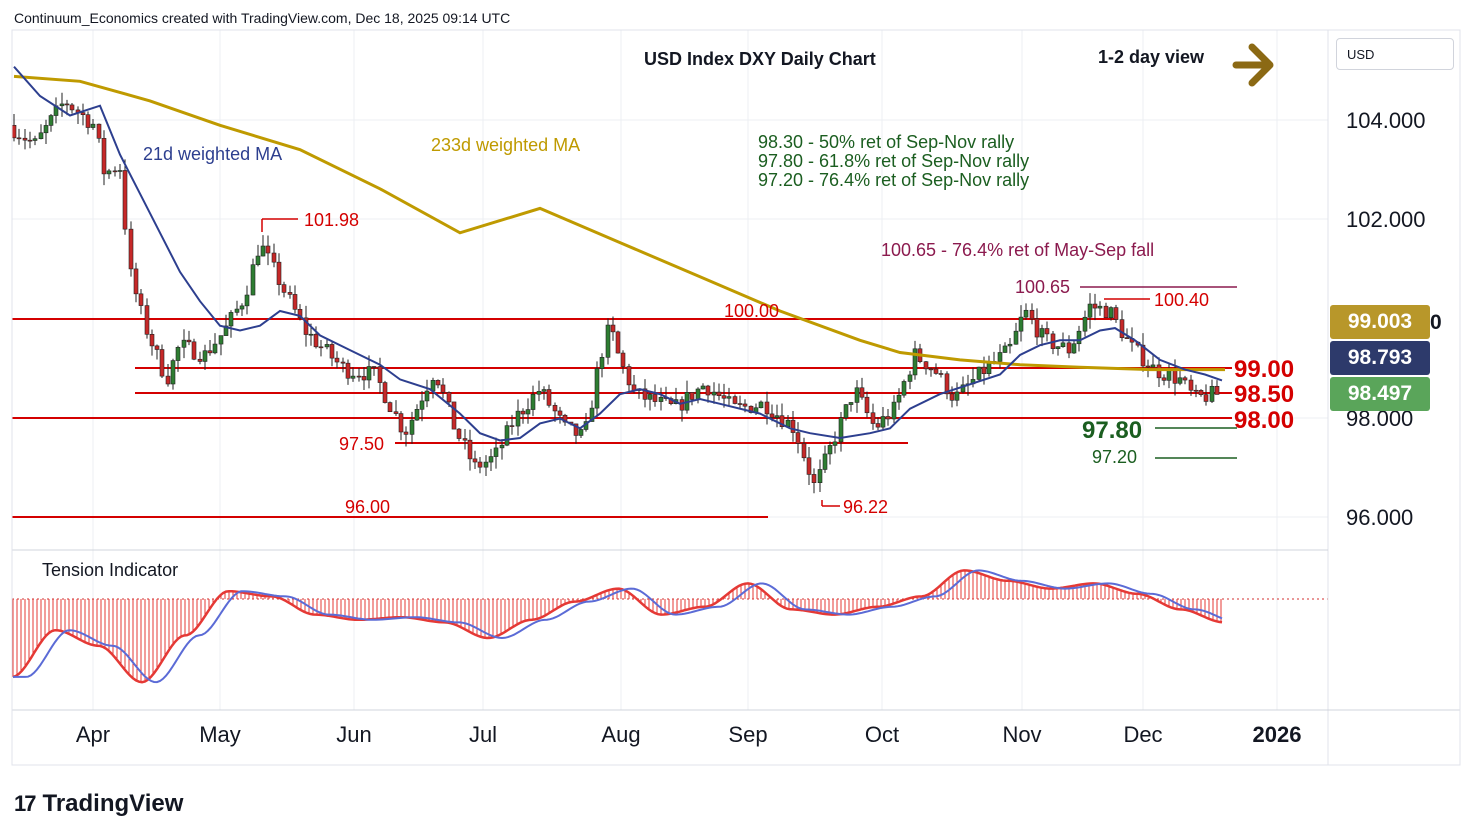  Describe the element at coordinates (1142, 734) in the screenshot. I see `x-tick-label: Dec` at that location.